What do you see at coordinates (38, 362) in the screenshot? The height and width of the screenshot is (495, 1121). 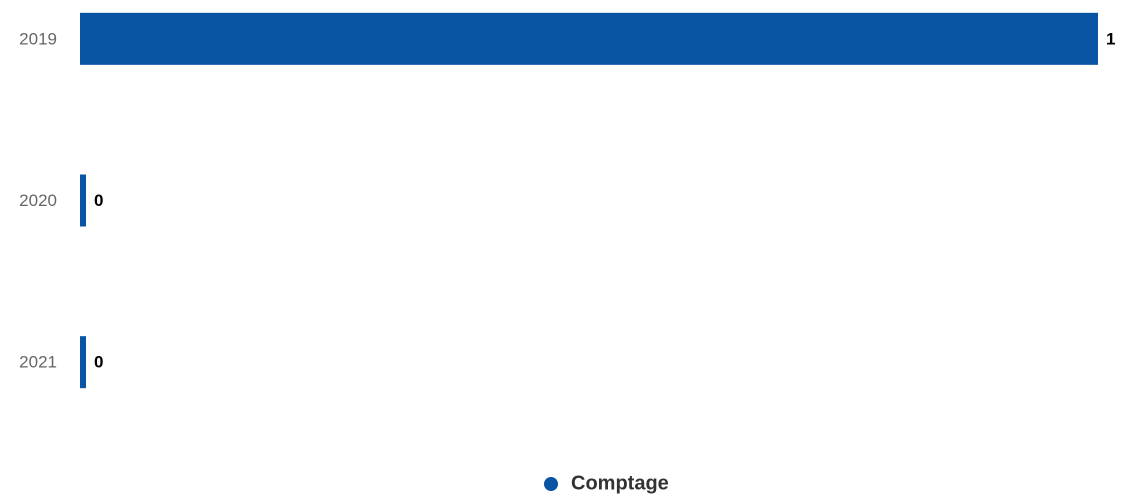 I see `y-tick-label: 2021` at bounding box center [38, 362].